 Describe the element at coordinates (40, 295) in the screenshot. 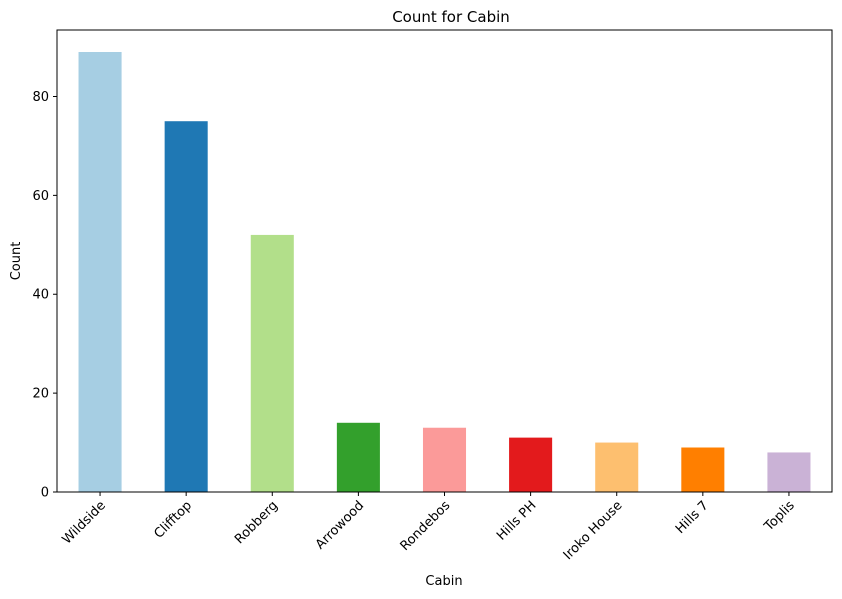

I see `y-tick-label: 40` at that location.